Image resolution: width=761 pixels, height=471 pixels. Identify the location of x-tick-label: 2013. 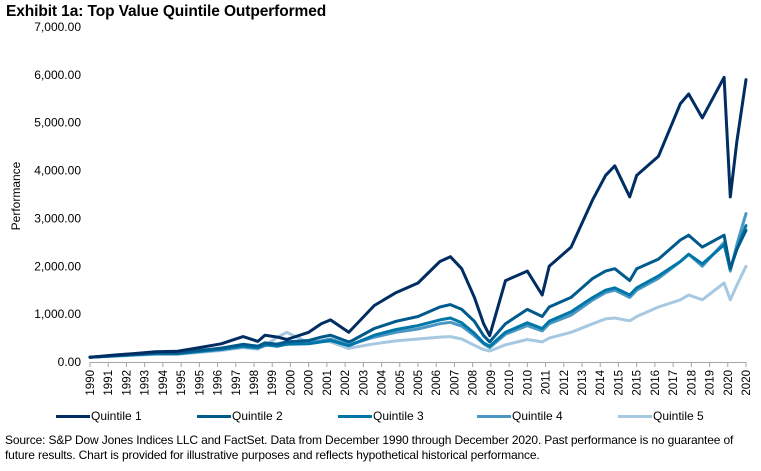
(583, 383).